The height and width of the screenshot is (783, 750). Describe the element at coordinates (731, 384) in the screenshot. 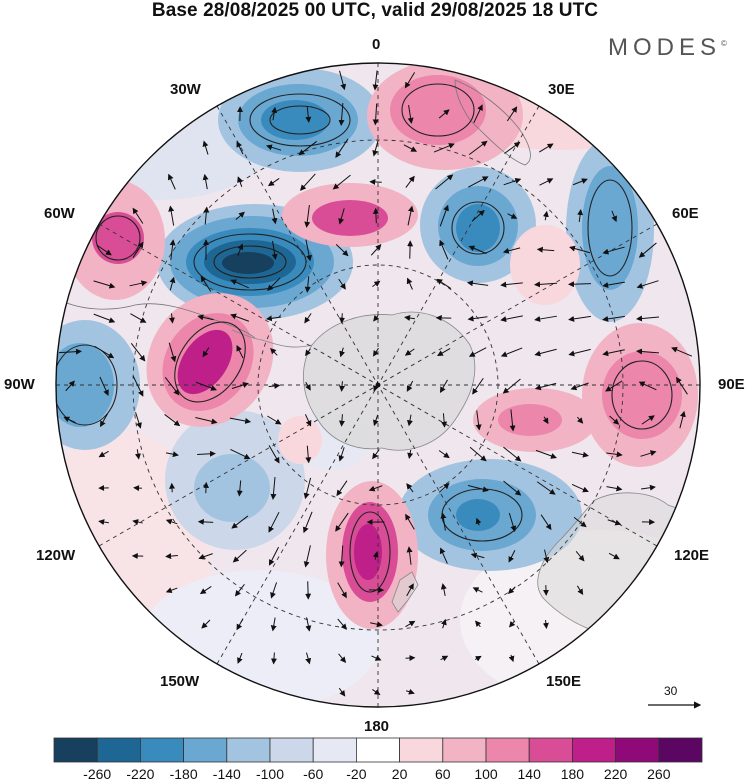

I see `lon-label-90e: 90E` at that location.